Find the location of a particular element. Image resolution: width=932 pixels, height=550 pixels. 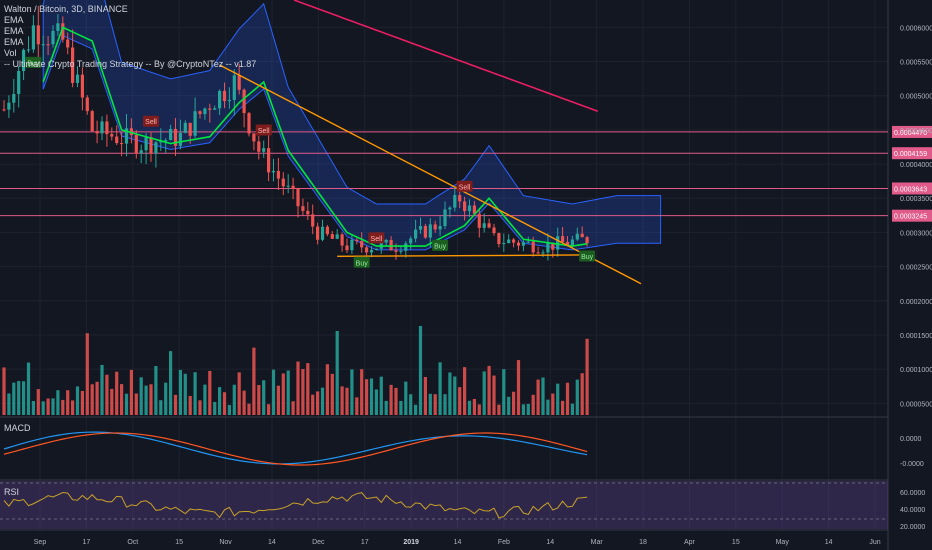

price-tick-label: 0.0001000 is located at coordinates (916, 370).